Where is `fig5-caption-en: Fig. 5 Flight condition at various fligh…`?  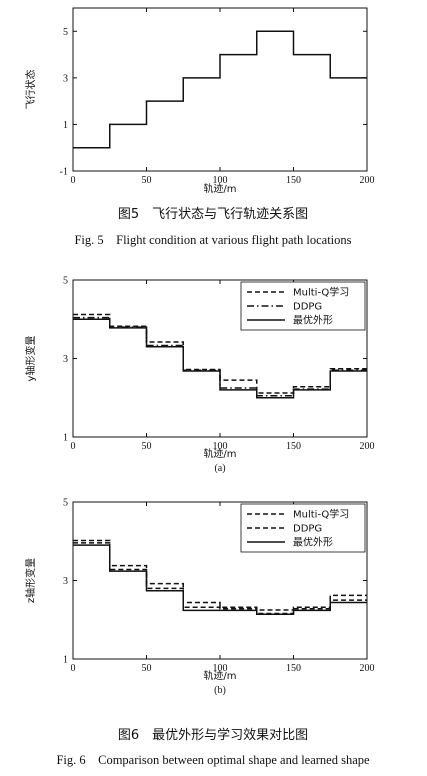 fig5-caption-en: Fig. 5 Flight condition at various fligh… is located at coordinates (212, 240).